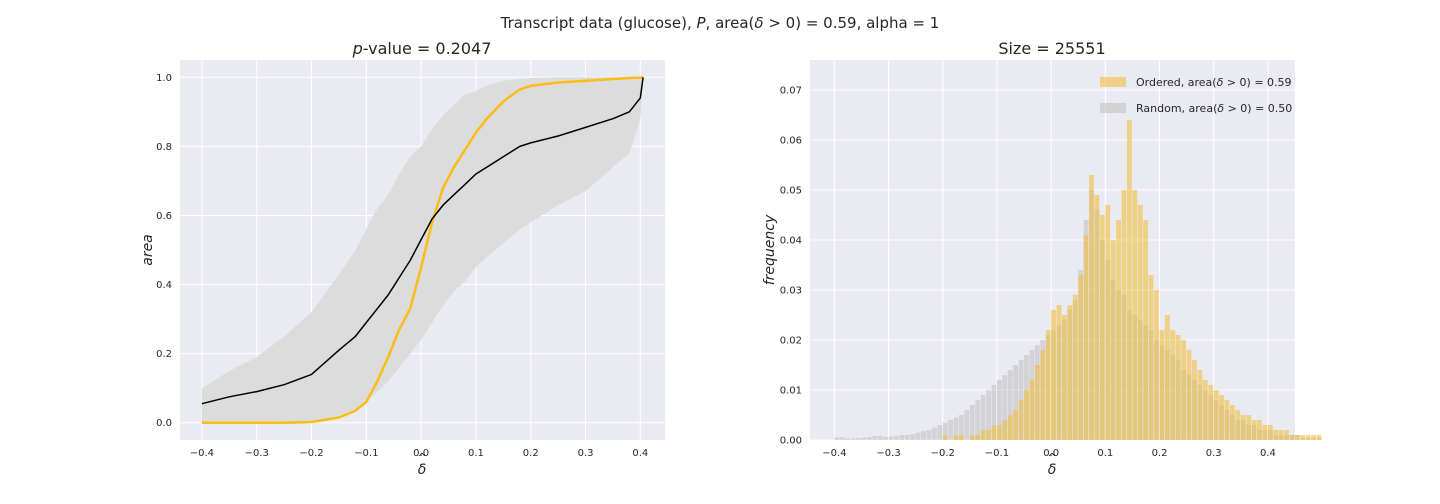 The width and height of the screenshot is (1440, 504). What do you see at coordinates (791, 266) in the screenshot?
I see `right-y-ticks: 0.00 0.01 0.02 0.03 0.04 0.05 0.06 0.07` at bounding box center [791, 266].